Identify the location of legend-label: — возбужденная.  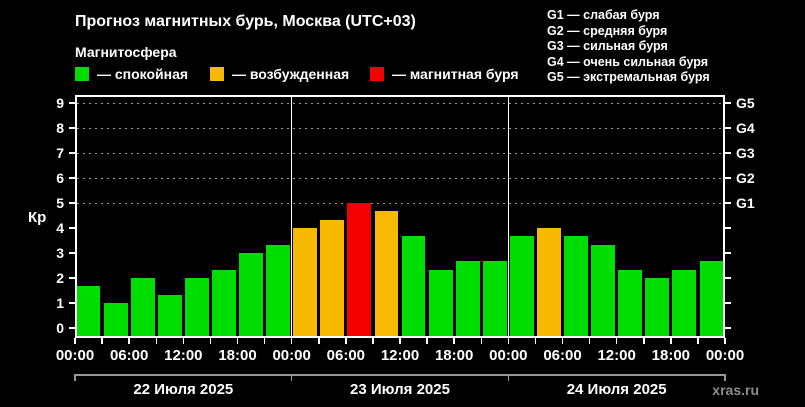
(291, 74).